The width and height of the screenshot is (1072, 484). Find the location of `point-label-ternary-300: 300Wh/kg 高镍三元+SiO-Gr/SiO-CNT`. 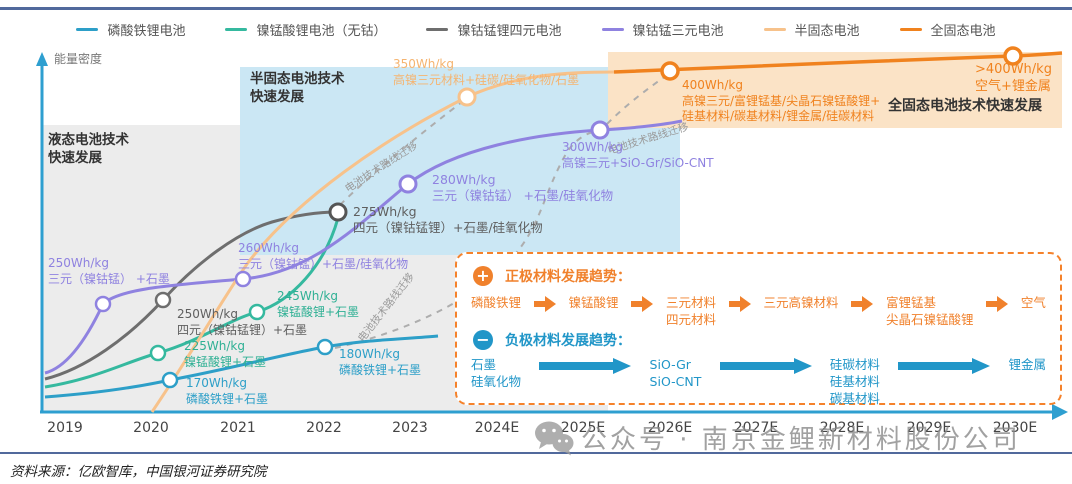

point-label-ternary-300: 300Wh/kg 高镍三元+SiO-Gr/SiO-CNT is located at coordinates (638, 155).